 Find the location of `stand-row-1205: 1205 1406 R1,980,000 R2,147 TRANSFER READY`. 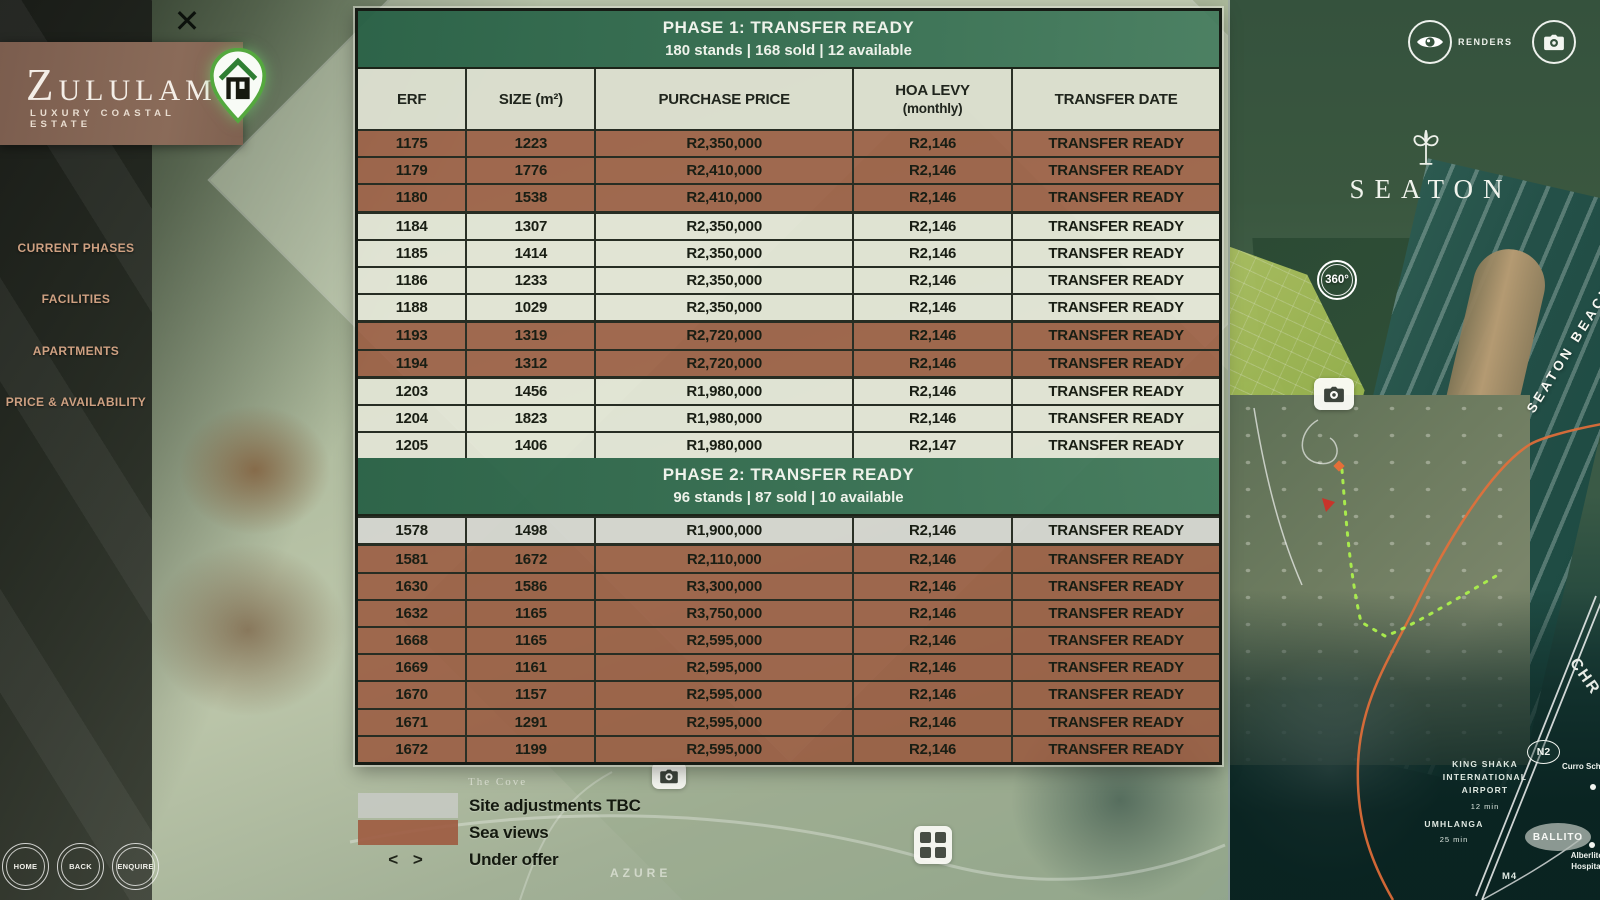

stand-row-1205: 1205 1406 R1,980,000 R2,147 TRANSFER READY is located at coordinates (788, 445).